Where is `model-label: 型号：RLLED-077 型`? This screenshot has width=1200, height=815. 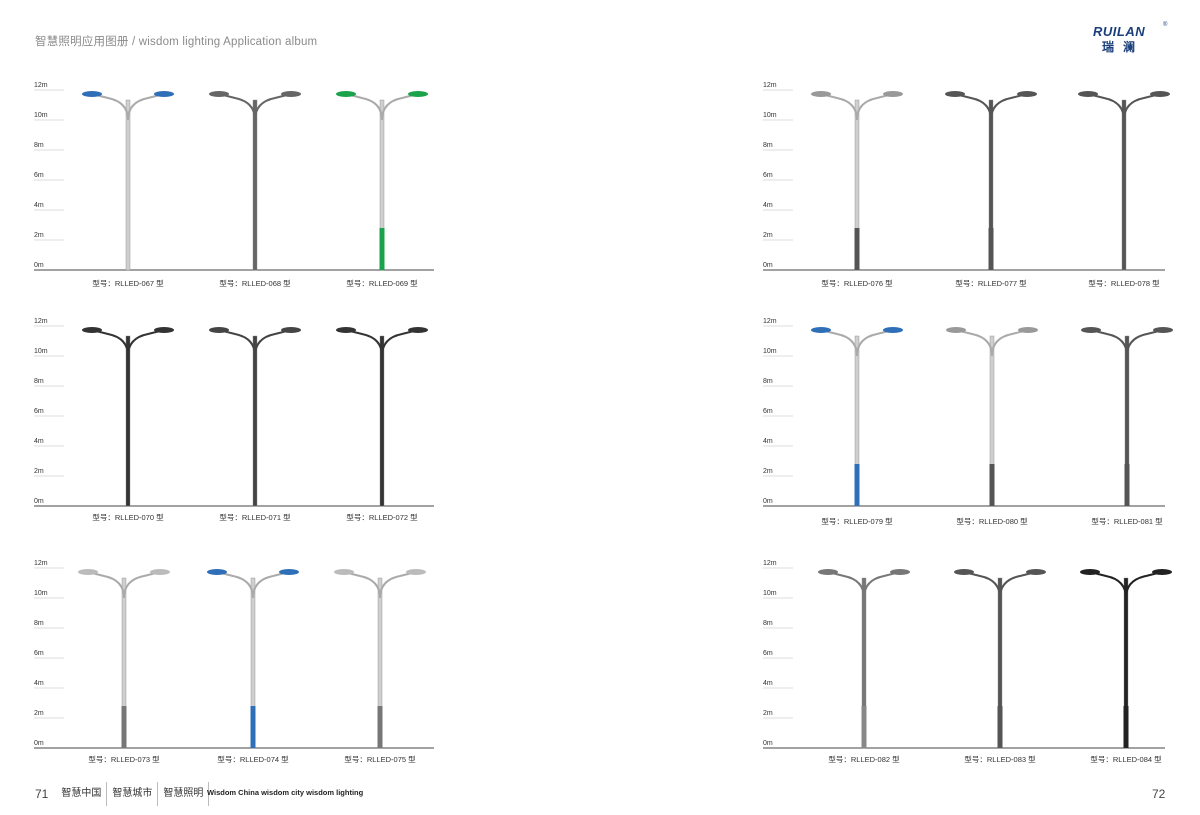 model-label: 型号：RLLED-077 型 is located at coordinates (991, 283).